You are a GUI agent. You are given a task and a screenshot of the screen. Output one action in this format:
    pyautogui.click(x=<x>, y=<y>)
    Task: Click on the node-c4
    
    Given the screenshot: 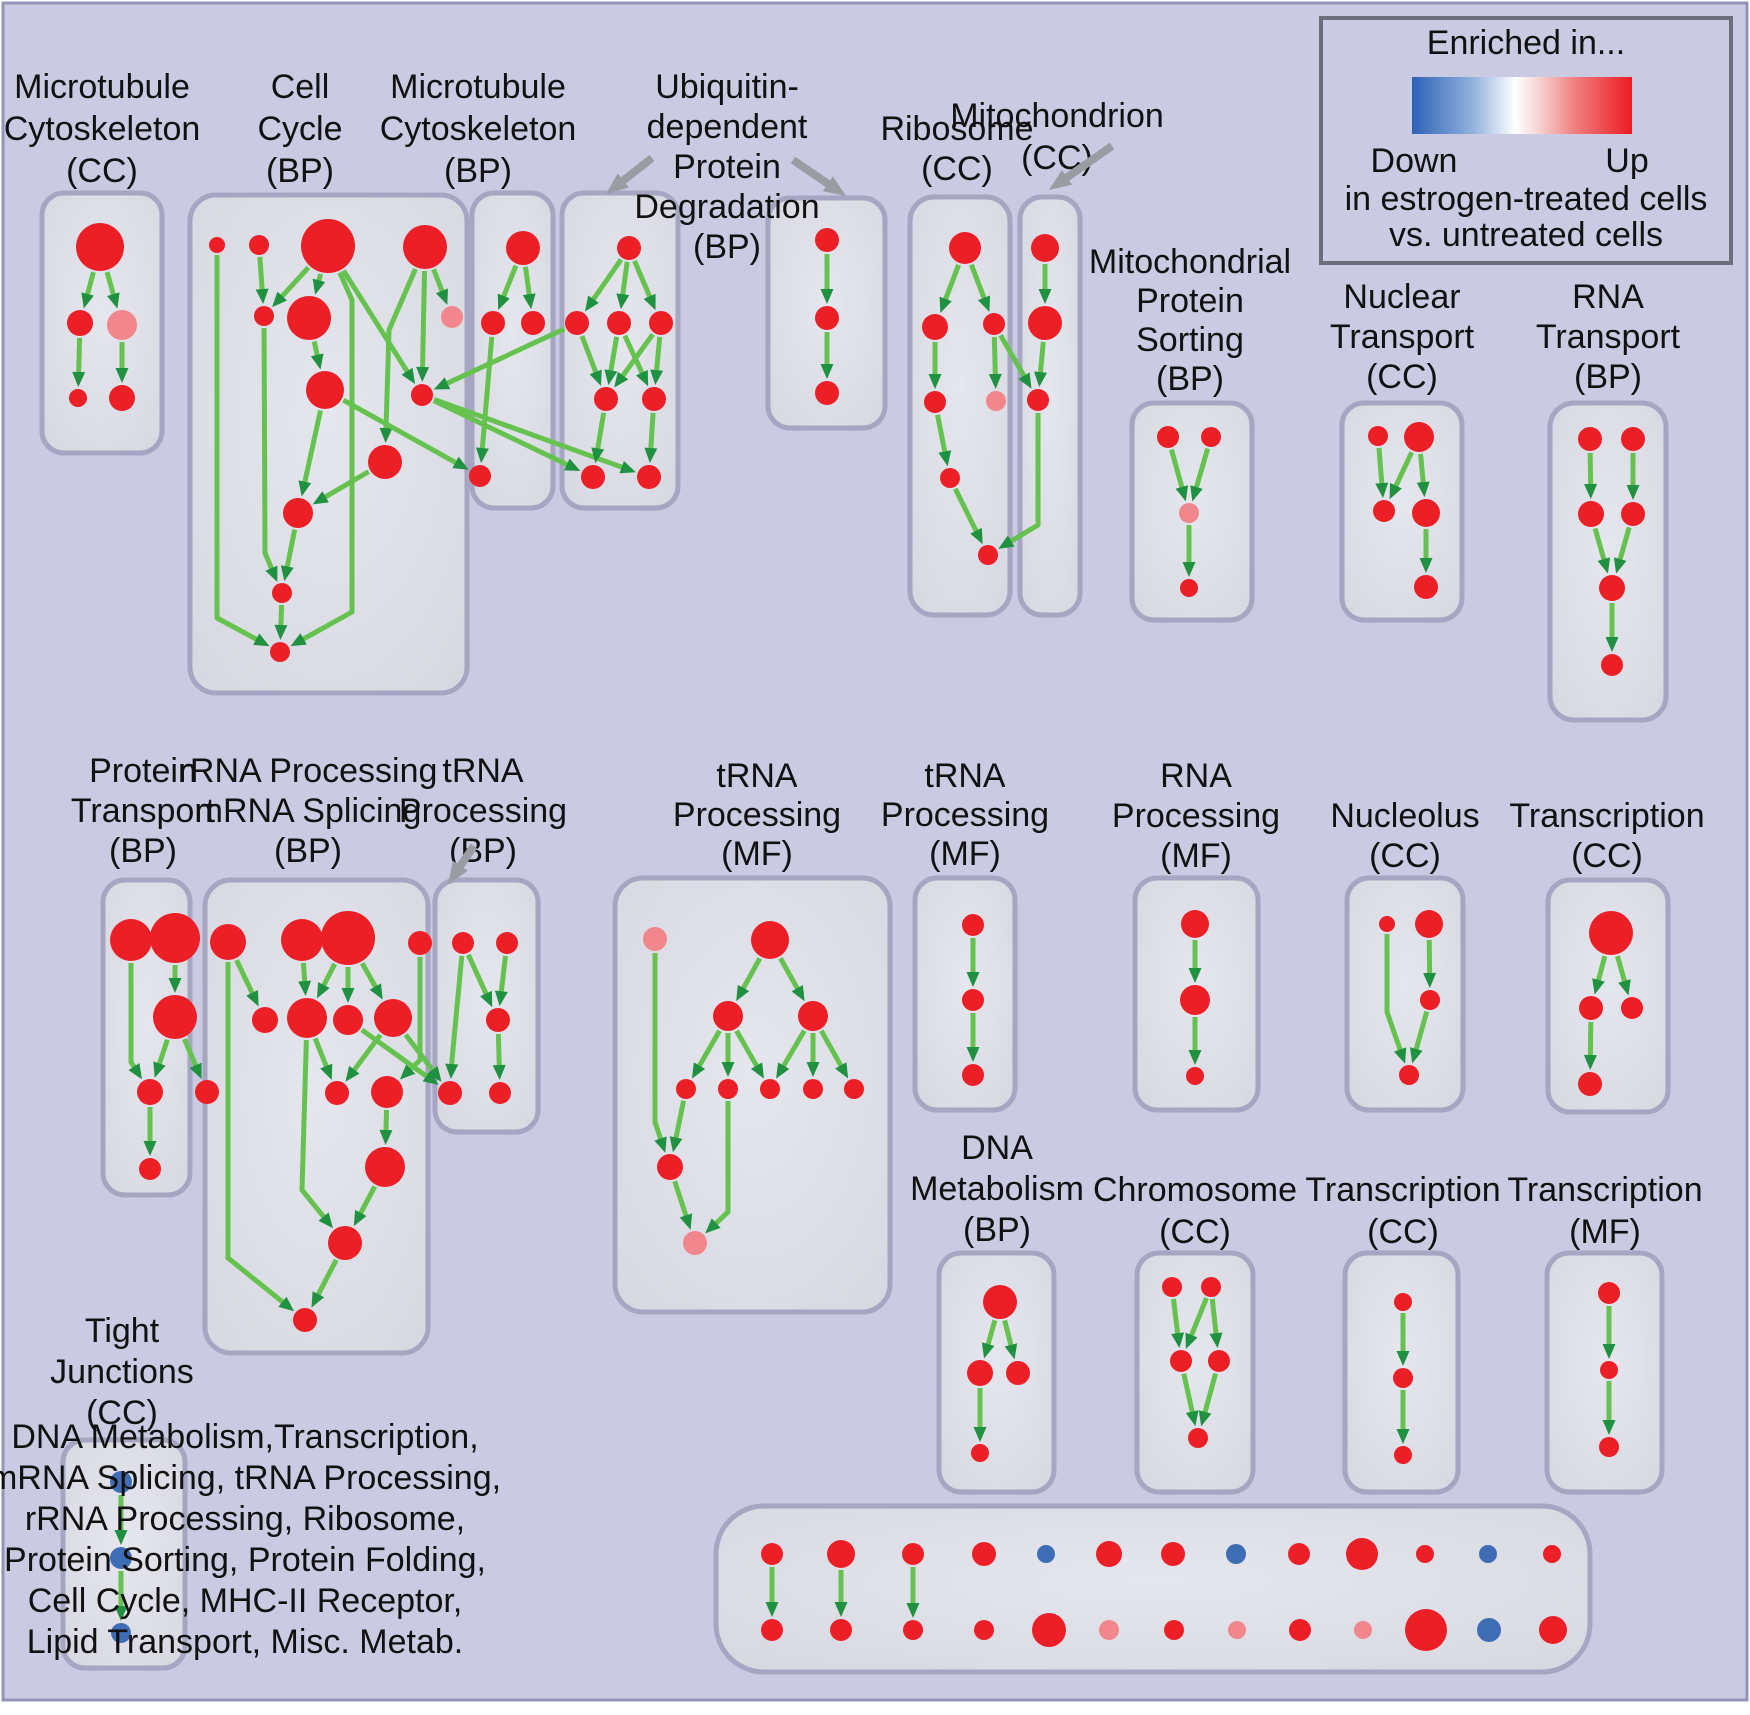 What is the action you would take?
    pyautogui.click(x=1219, y=1361)
    